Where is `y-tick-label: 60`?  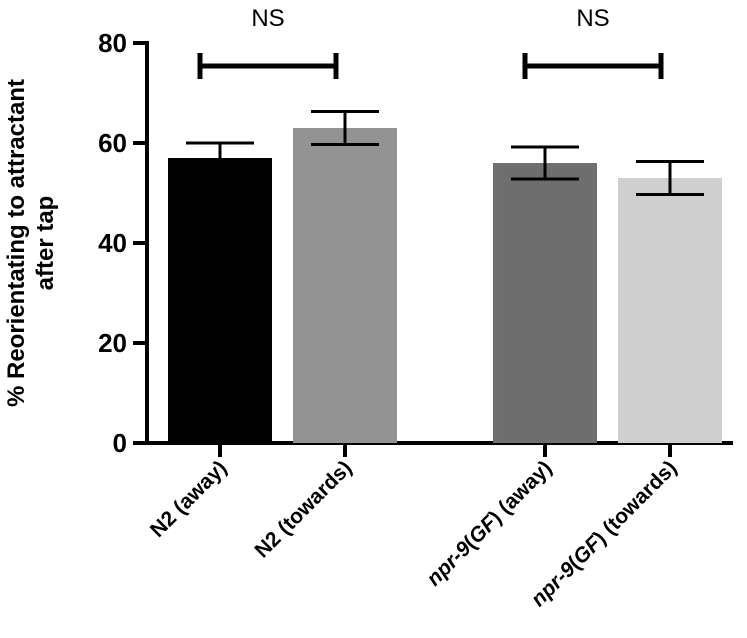
y-tick-label: 60 is located at coordinates (112, 143).